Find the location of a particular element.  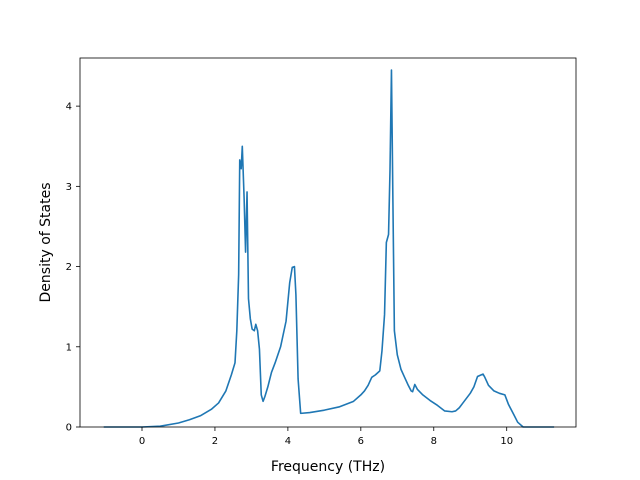

x-tick-label: 4 is located at coordinates (288, 441).